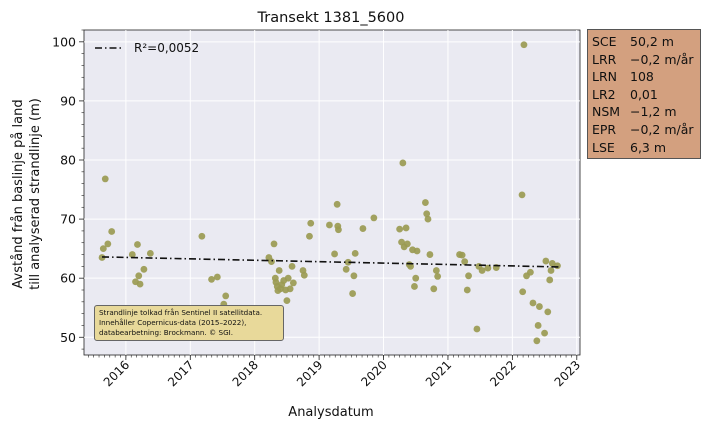 The height and width of the screenshot is (431, 707). I want to click on stat-key: EPR, so click(604, 129).